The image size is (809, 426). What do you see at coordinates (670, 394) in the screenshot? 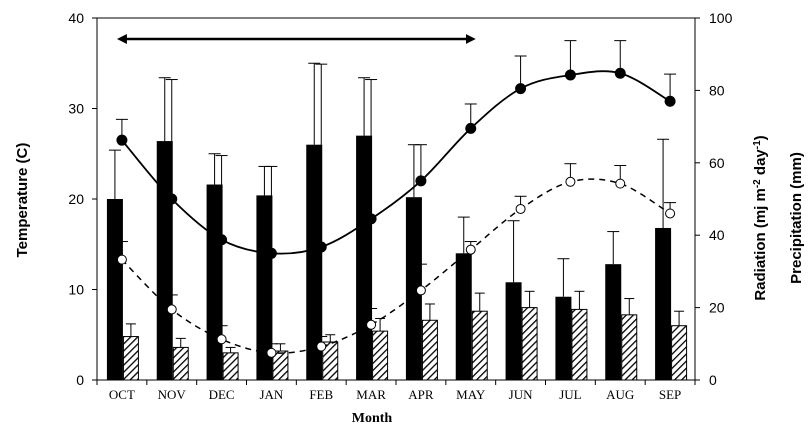
I see `x-tick-label-sep: SEP` at bounding box center [670, 394].